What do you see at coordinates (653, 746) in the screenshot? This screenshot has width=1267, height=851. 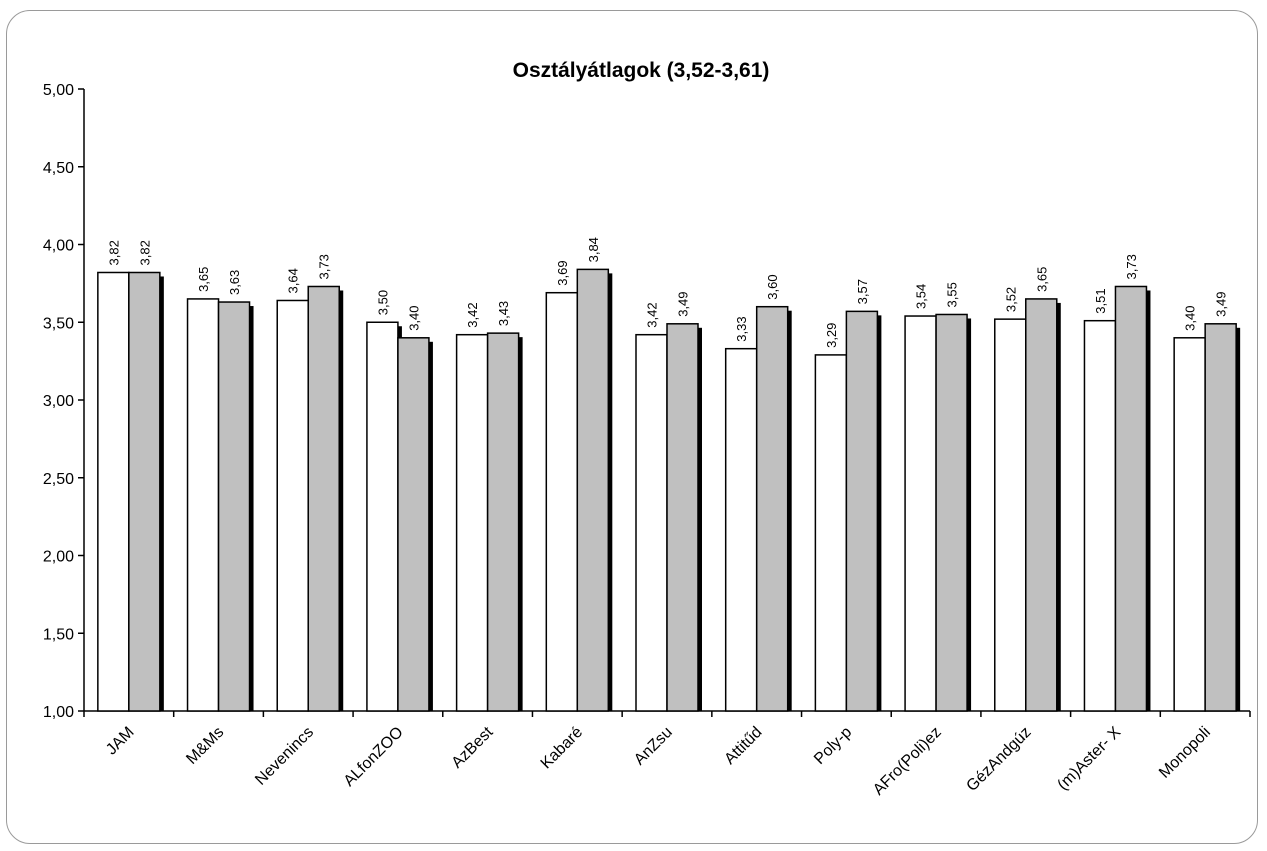 I see `x-tick-label: AnZsu` at bounding box center [653, 746].